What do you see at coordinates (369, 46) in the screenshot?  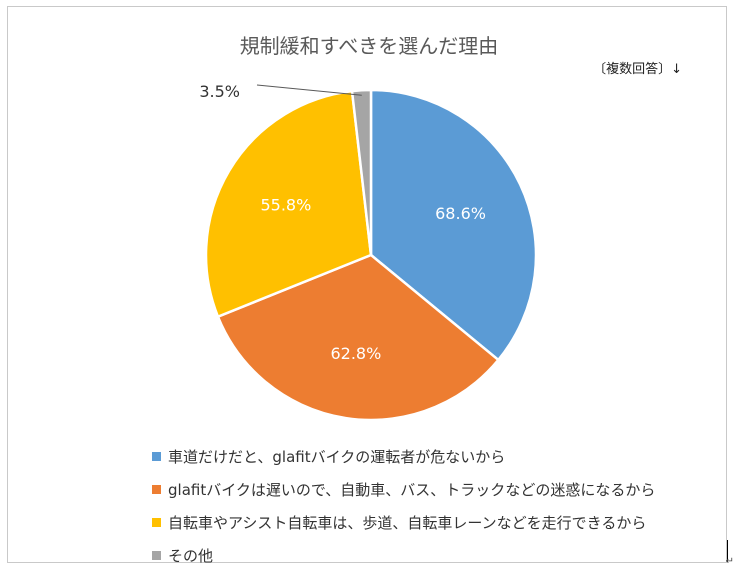 I see `chart-title: 規制緩和すべきを選んだ理由` at bounding box center [369, 46].